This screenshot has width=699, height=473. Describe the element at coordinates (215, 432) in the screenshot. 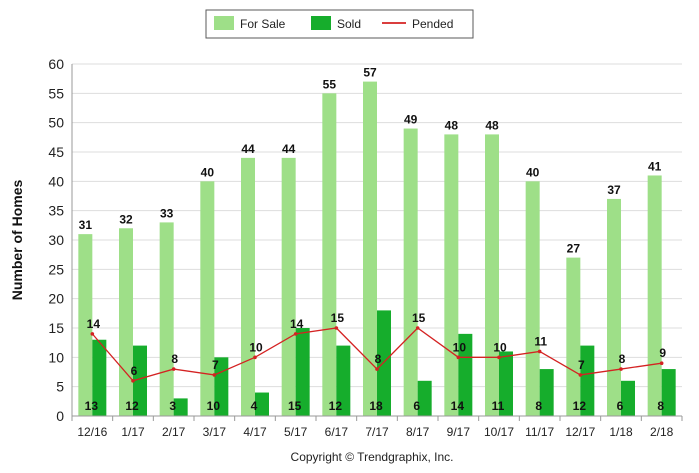

I see `x-tick-label: 3/17` at that location.